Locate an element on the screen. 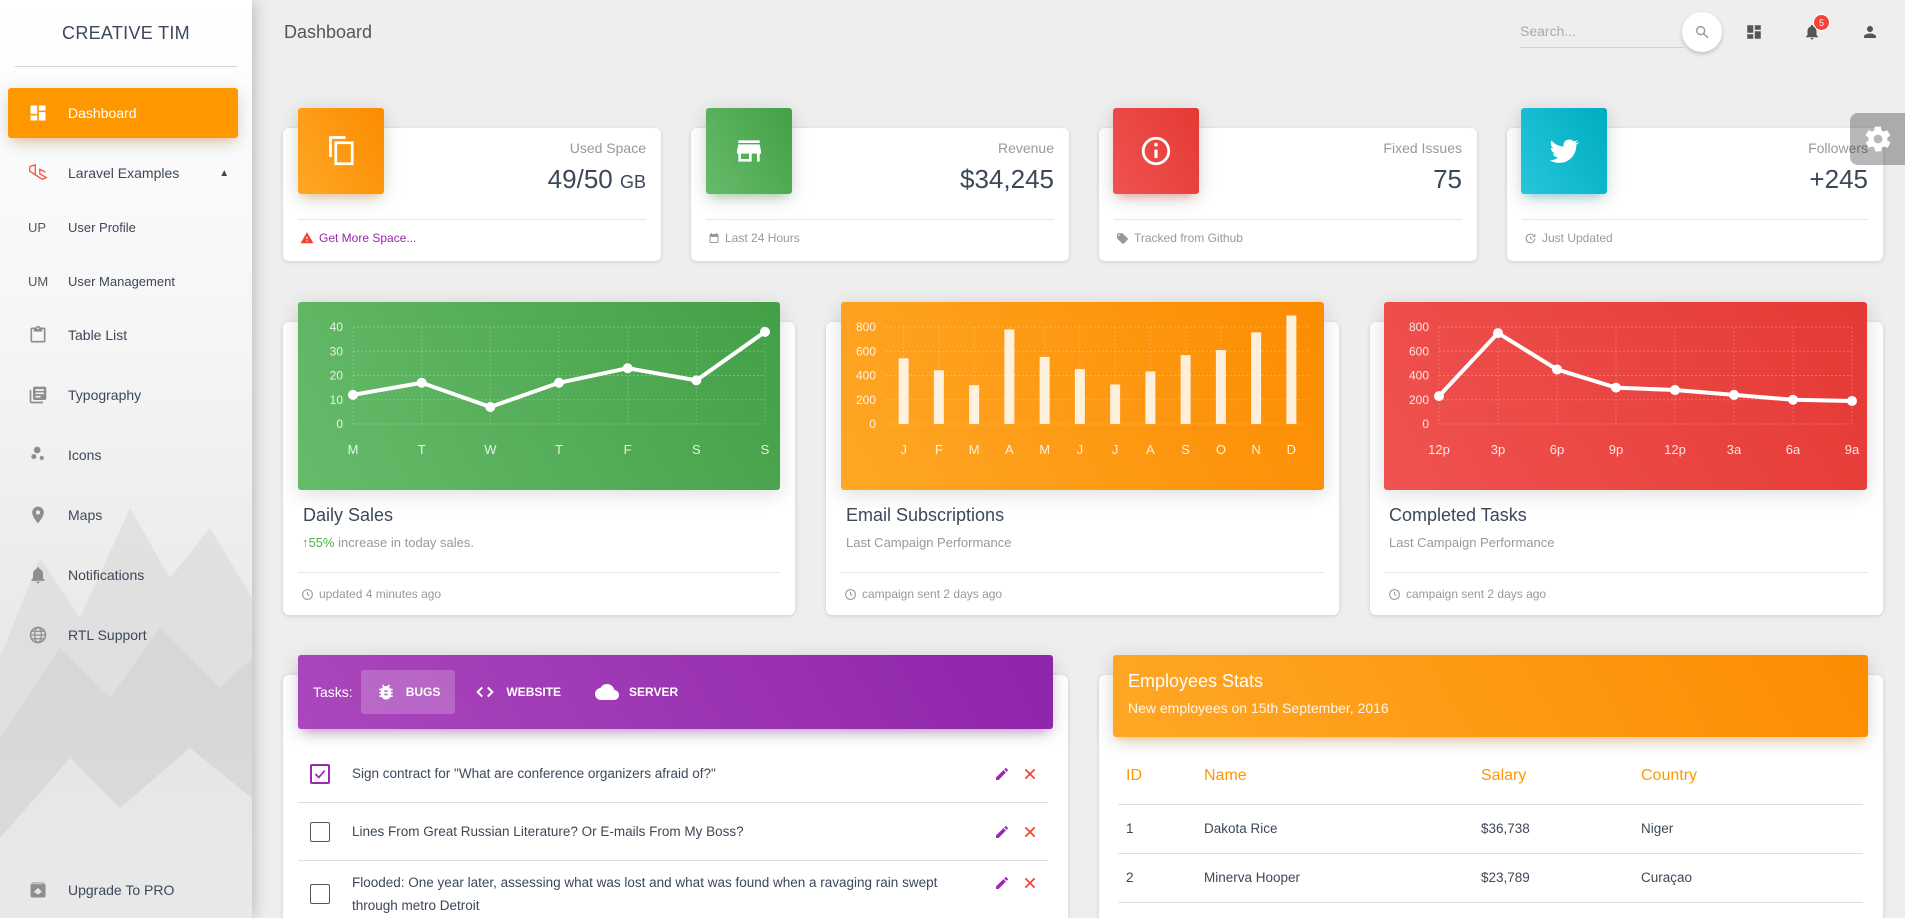 This screenshot has width=1905, height=918. y-tick-label: 200 is located at coordinates (866, 400).